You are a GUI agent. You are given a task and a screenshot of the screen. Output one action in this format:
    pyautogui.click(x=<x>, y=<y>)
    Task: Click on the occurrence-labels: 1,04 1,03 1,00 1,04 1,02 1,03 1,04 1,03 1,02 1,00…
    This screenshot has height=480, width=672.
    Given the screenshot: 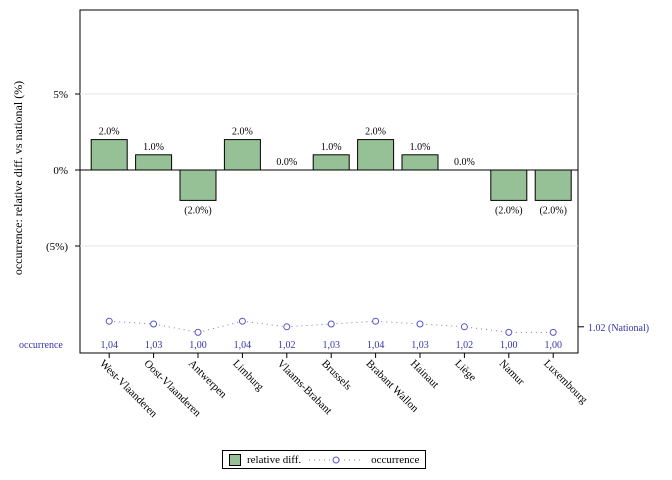 What is the action you would take?
    pyautogui.click(x=331, y=345)
    